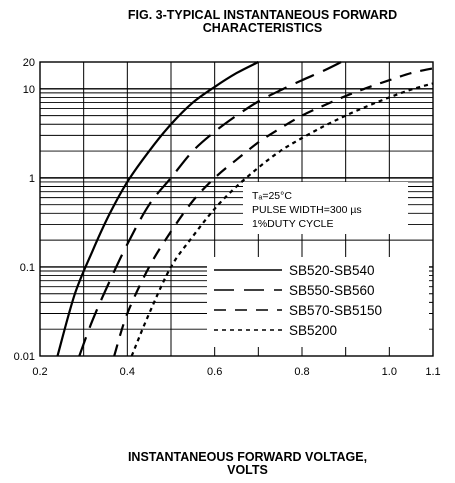 The height and width of the screenshot is (483, 455). What do you see at coordinates (32, 179) in the screenshot?
I see `y-tick-label: 1` at bounding box center [32, 179].